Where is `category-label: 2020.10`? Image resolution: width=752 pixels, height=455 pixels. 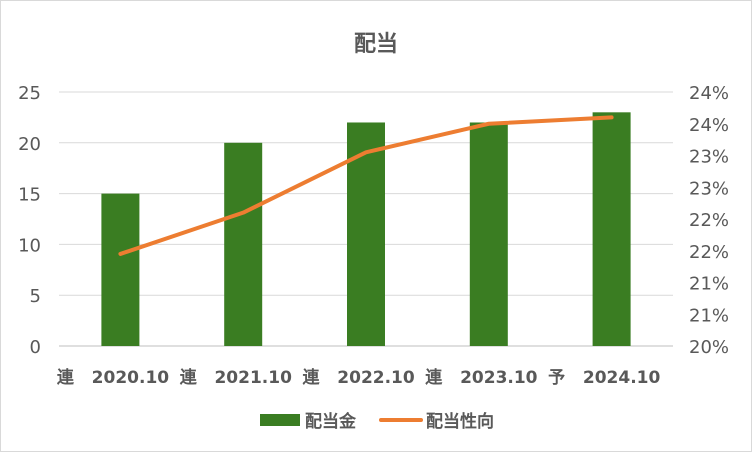
category-label: 2020.10 is located at coordinates (131, 378).